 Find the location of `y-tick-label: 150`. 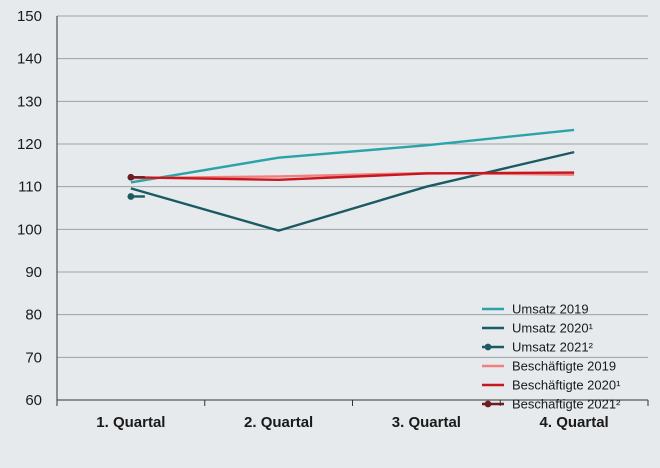

y-tick-label: 150 is located at coordinates (29, 16).